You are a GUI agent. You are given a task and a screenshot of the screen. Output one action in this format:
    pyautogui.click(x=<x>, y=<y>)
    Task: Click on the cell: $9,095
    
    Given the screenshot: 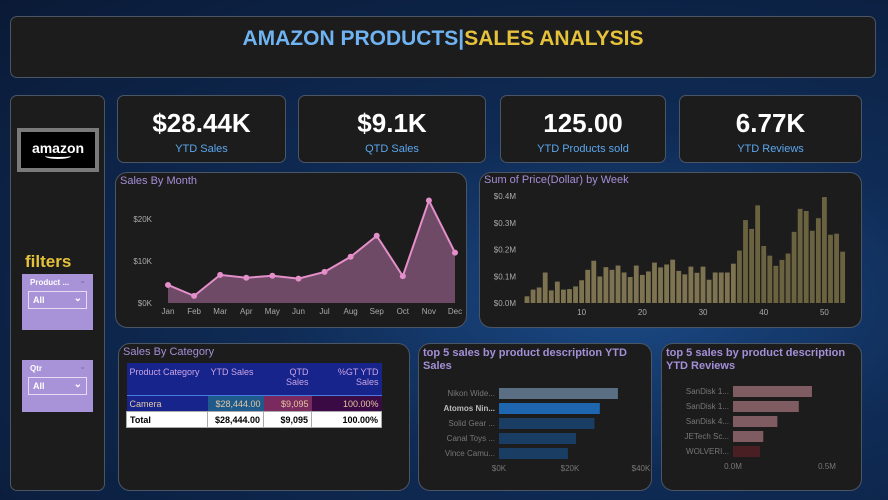 What is the action you would take?
    pyautogui.click(x=287, y=419)
    